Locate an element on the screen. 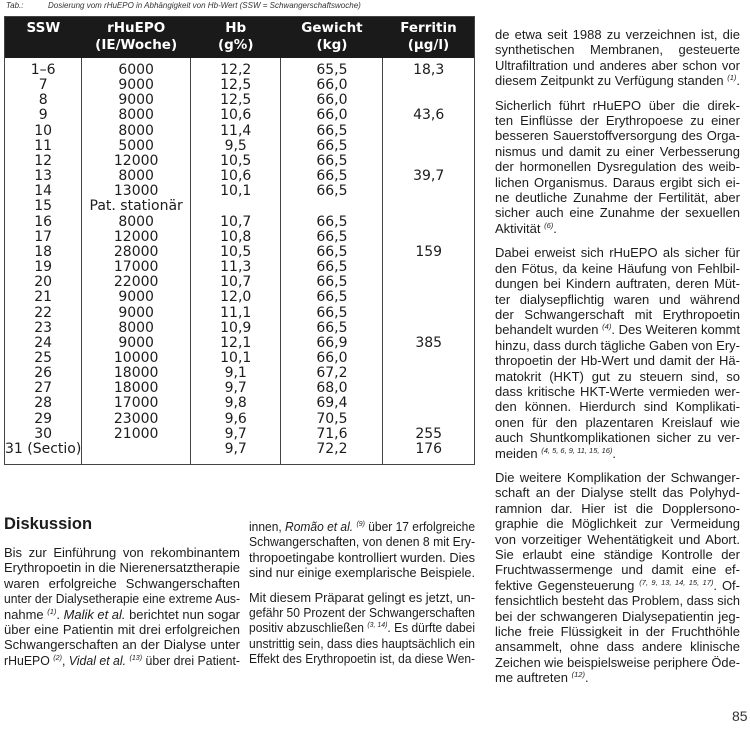 This screenshot has height=731, width=750. text-run: Fruchtwassermenge und damit eine ef- is located at coordinates (617, 570).